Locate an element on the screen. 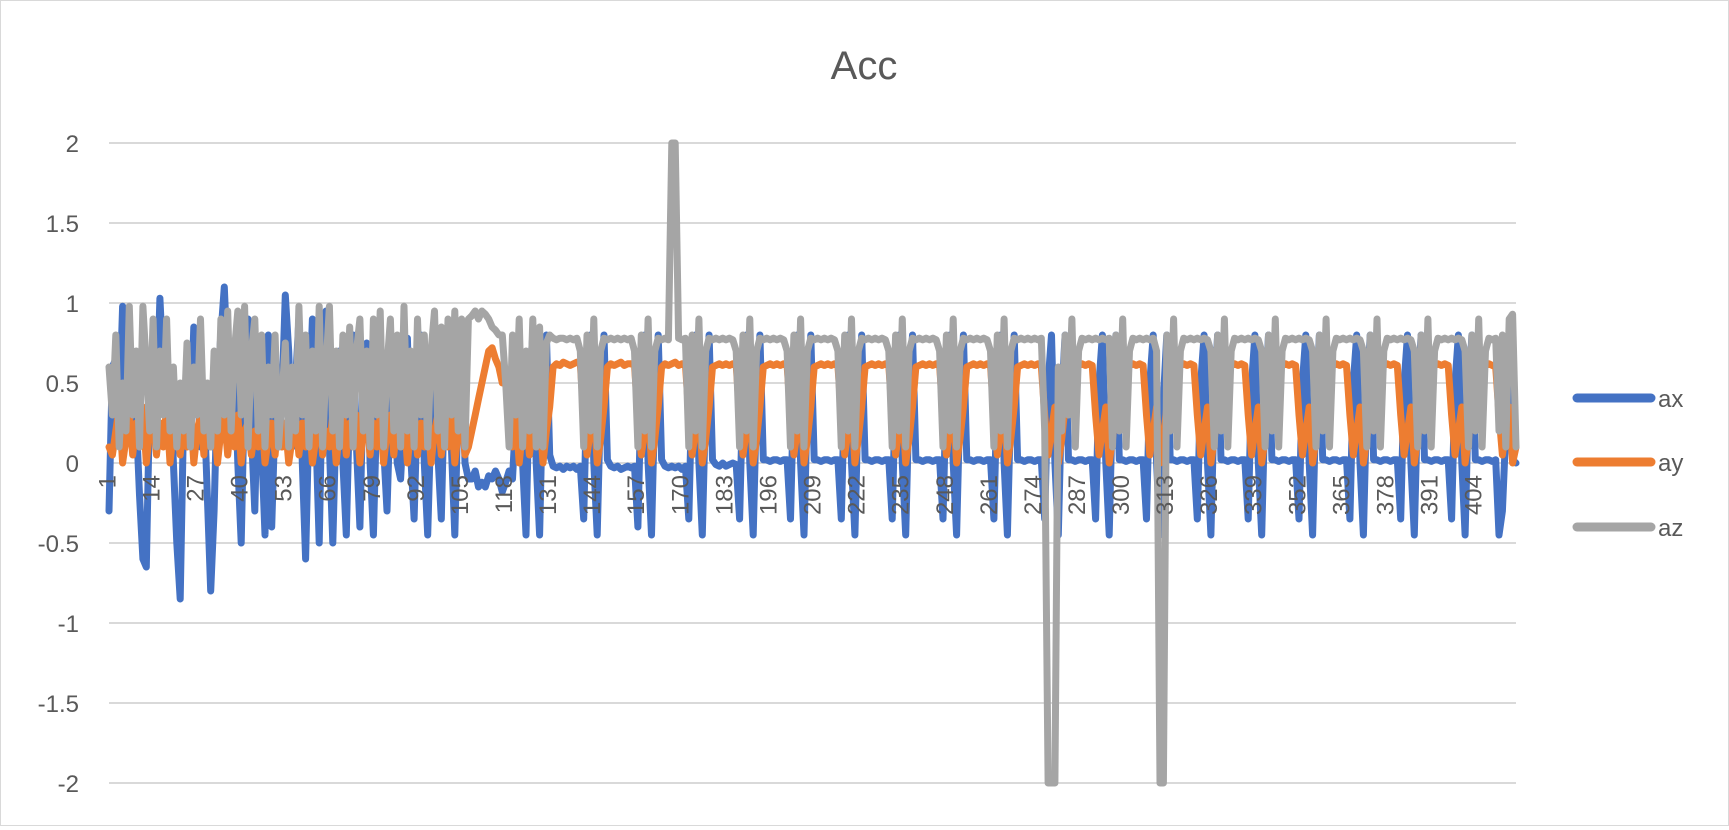  x-tick-label: 131 is located at coordinates (548, 495).